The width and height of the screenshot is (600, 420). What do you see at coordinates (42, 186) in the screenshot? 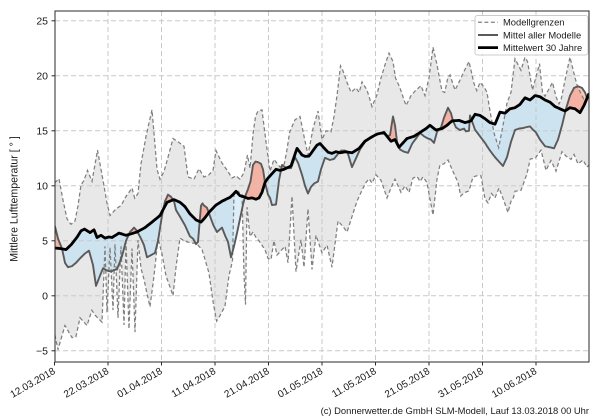
I see `svg-text: 10` at bounding box center [42, 186].